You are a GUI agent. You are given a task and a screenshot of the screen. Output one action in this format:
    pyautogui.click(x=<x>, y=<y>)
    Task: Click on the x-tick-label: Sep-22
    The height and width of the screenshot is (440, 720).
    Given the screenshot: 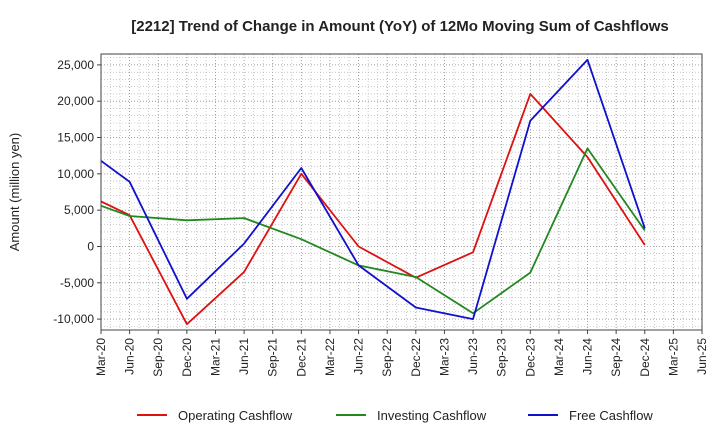 What is the action you would take?
    pyautogui.click(x=387, y=357)
    